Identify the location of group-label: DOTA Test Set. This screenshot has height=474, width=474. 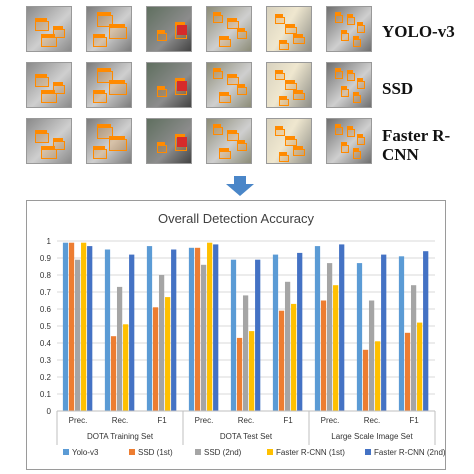
(246, 436).